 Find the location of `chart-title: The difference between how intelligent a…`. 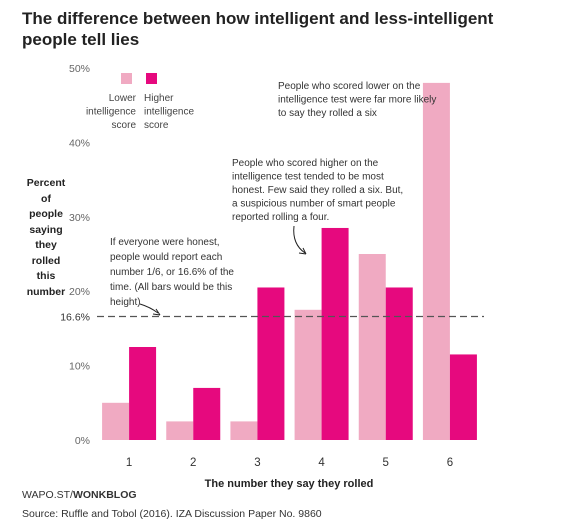

chart-title: The difference between how intelligent a… is located at coordinates (282, 29).